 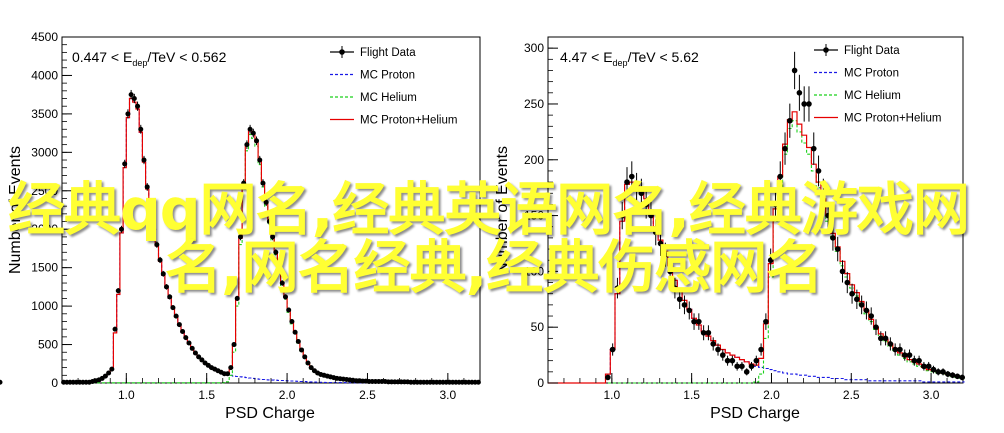 I want to click on legend-label: MC Proton+Helium, so click(x=892, y=119).